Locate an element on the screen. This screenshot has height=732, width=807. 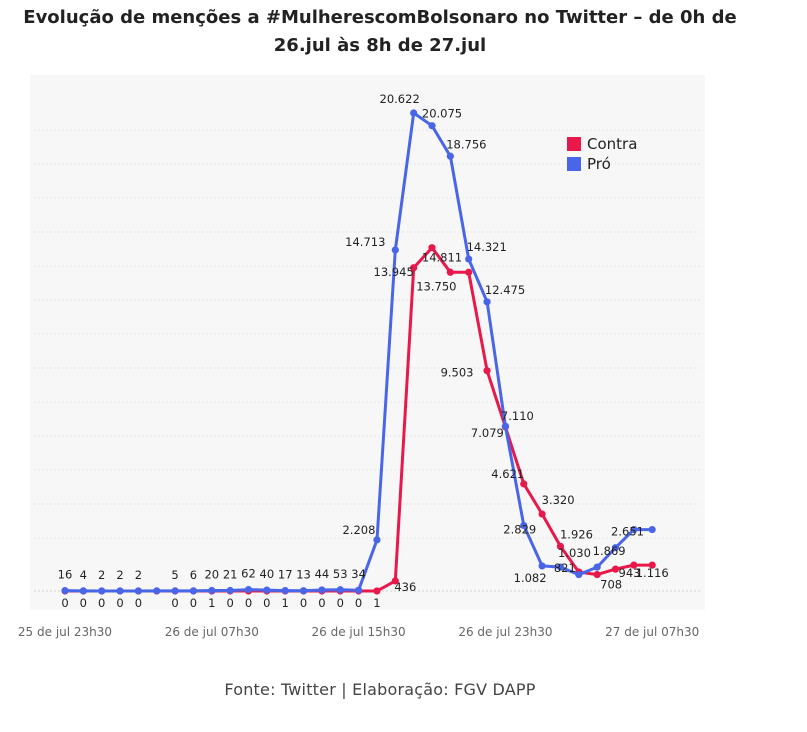
x-tick-label: 25 de jul 23h30 is located at coordinates (65, 632).